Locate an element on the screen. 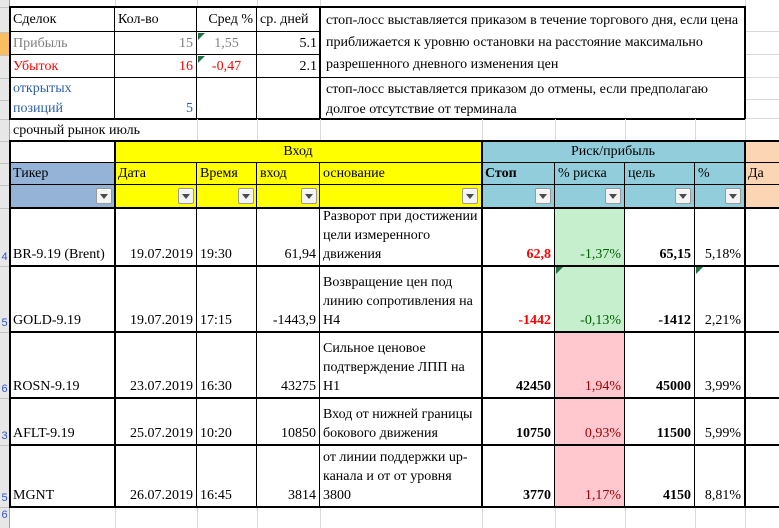 The height and width of the screenshot is (528, 779). stats-header-avgdays: ср. дней is located at coordinates (288, 19).